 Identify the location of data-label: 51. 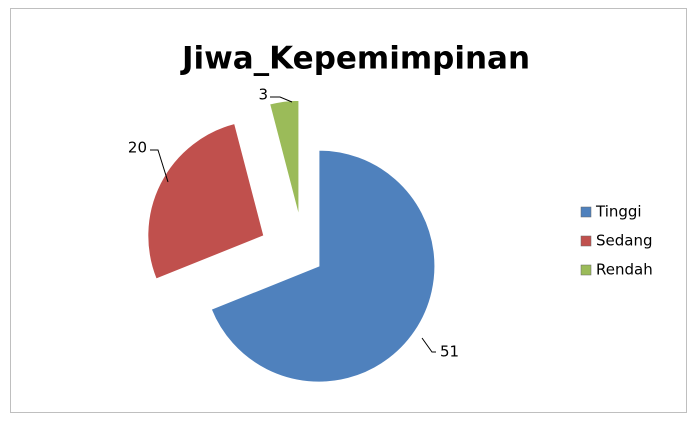
(449, 352).